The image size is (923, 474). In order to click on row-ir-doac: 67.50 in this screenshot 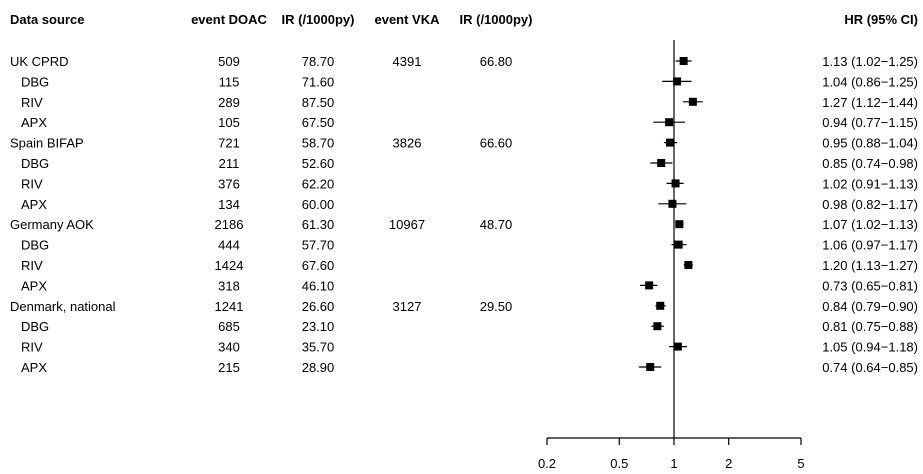, I will do `click(318, 122)`.